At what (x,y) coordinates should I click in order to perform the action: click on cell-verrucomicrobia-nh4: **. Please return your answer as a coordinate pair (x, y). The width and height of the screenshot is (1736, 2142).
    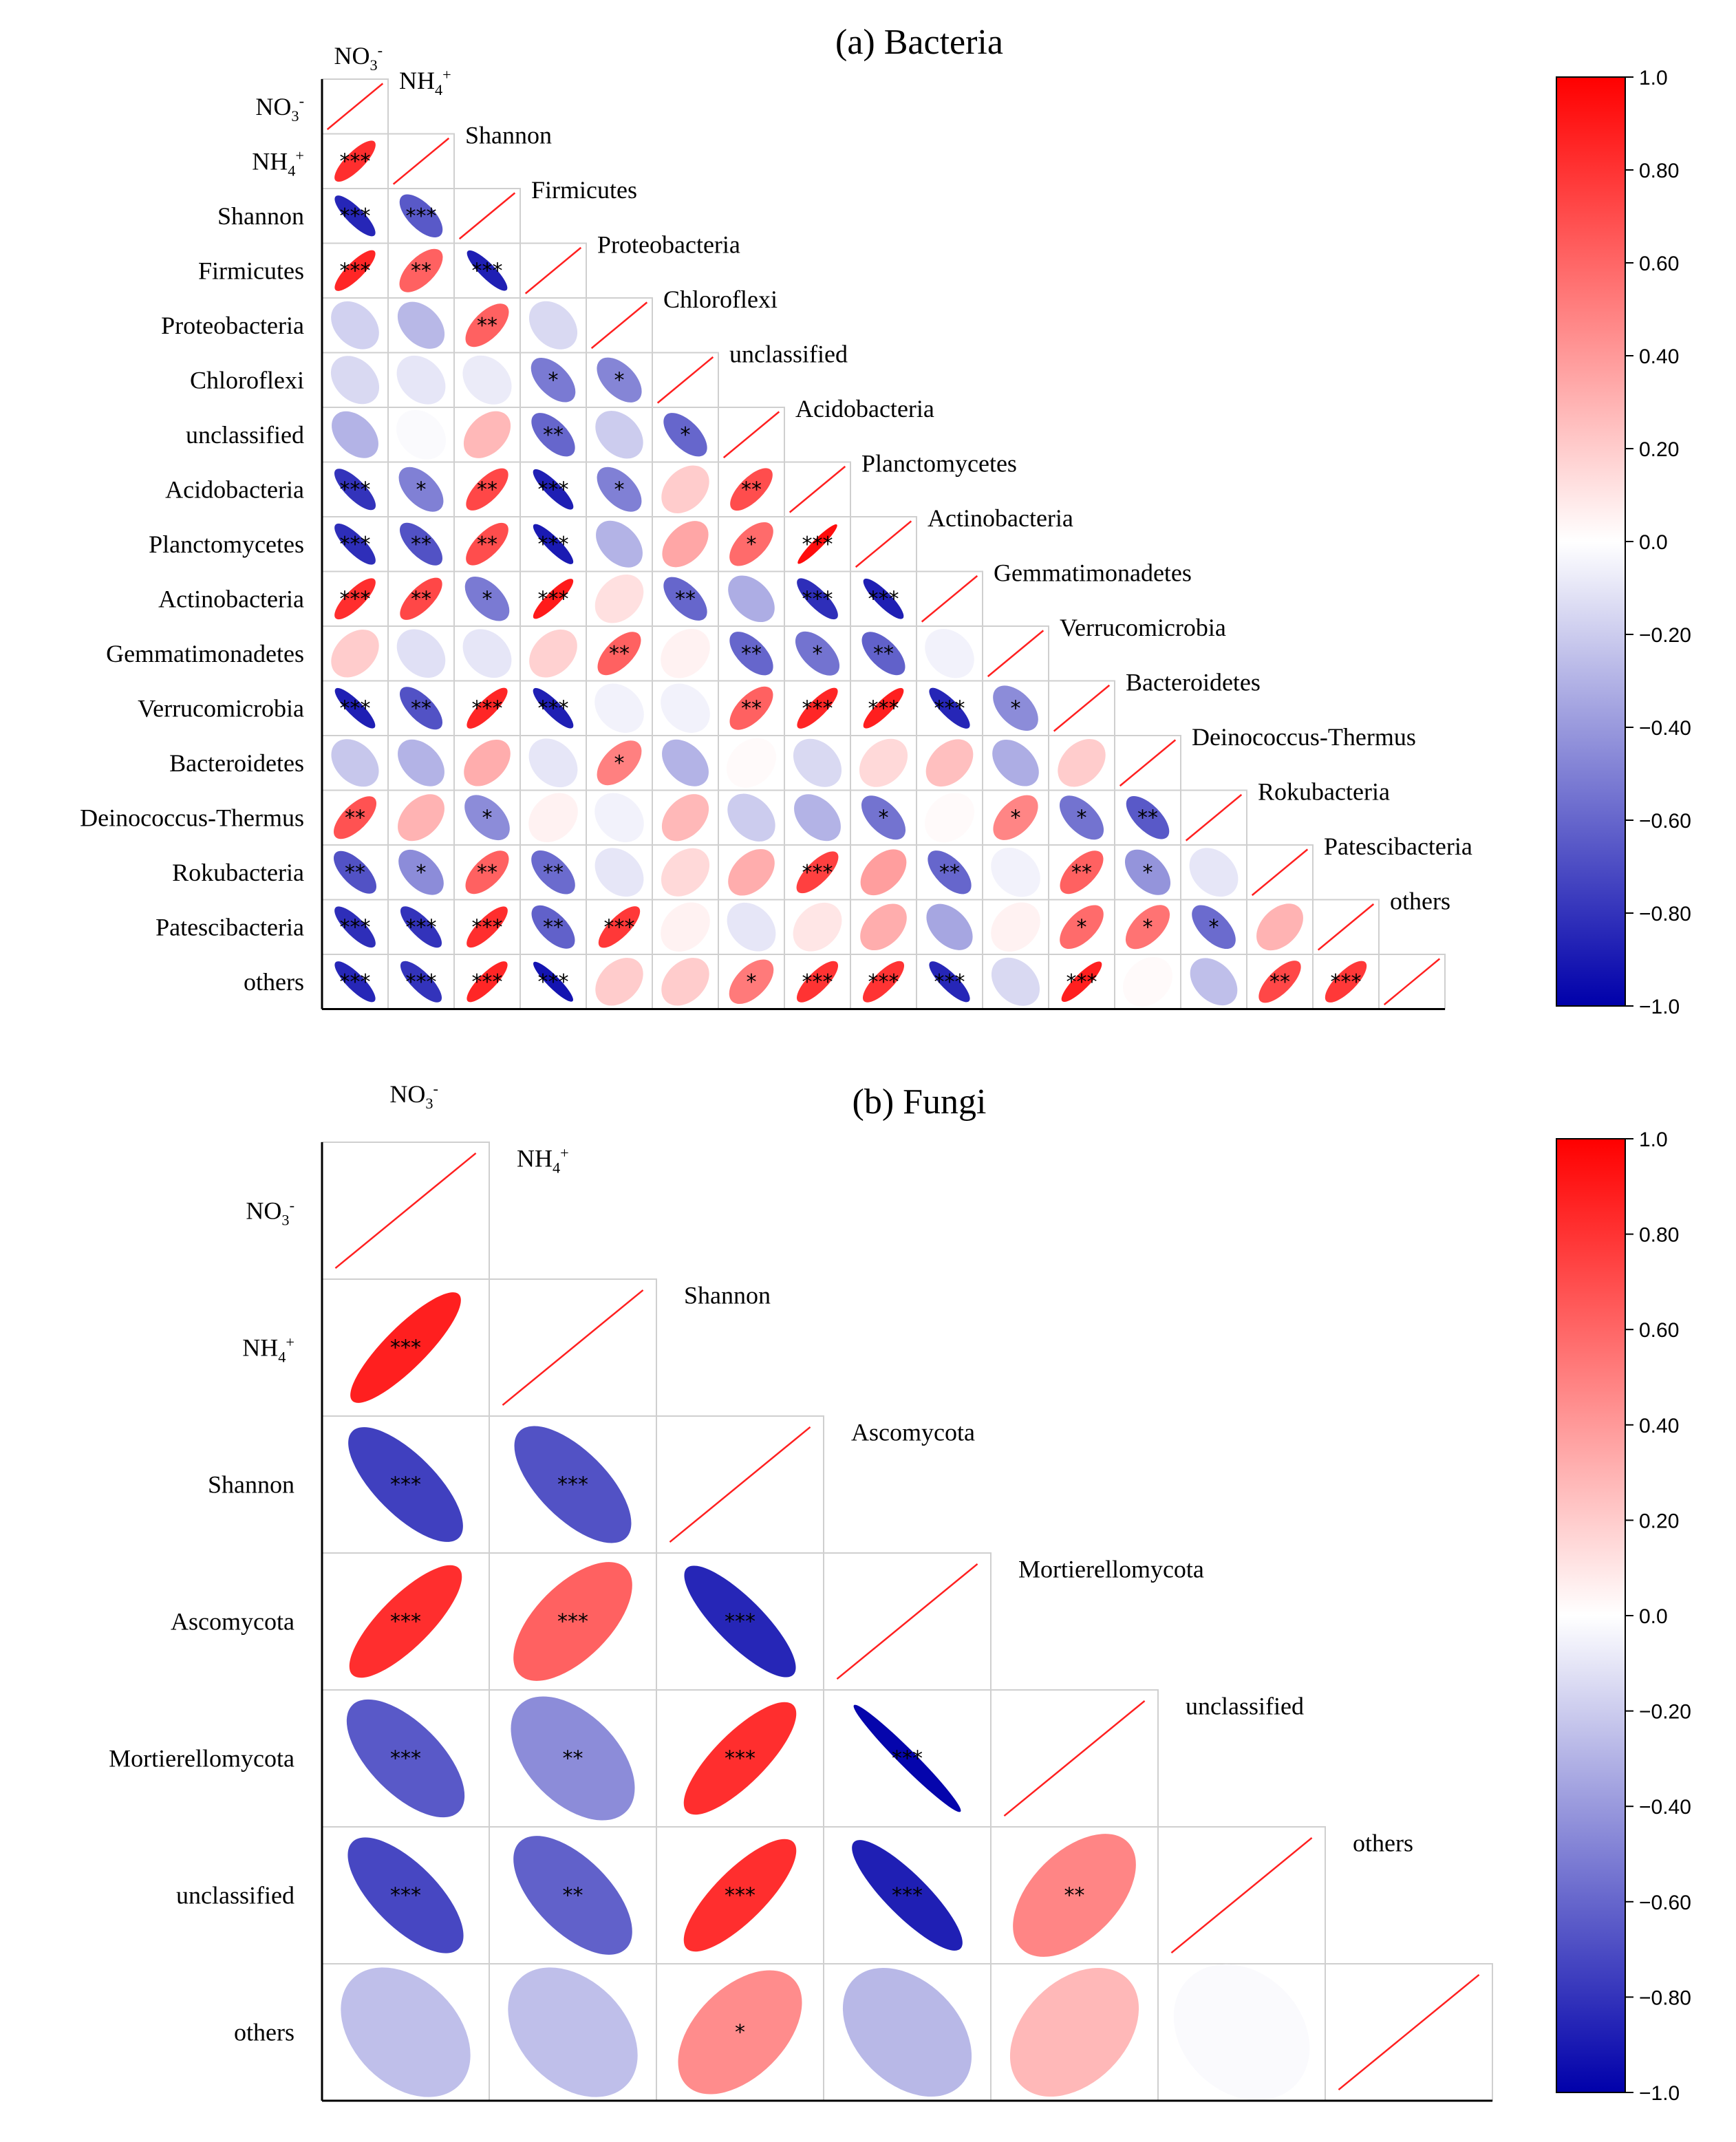
    Looking at the image, I should click on (421, 708).